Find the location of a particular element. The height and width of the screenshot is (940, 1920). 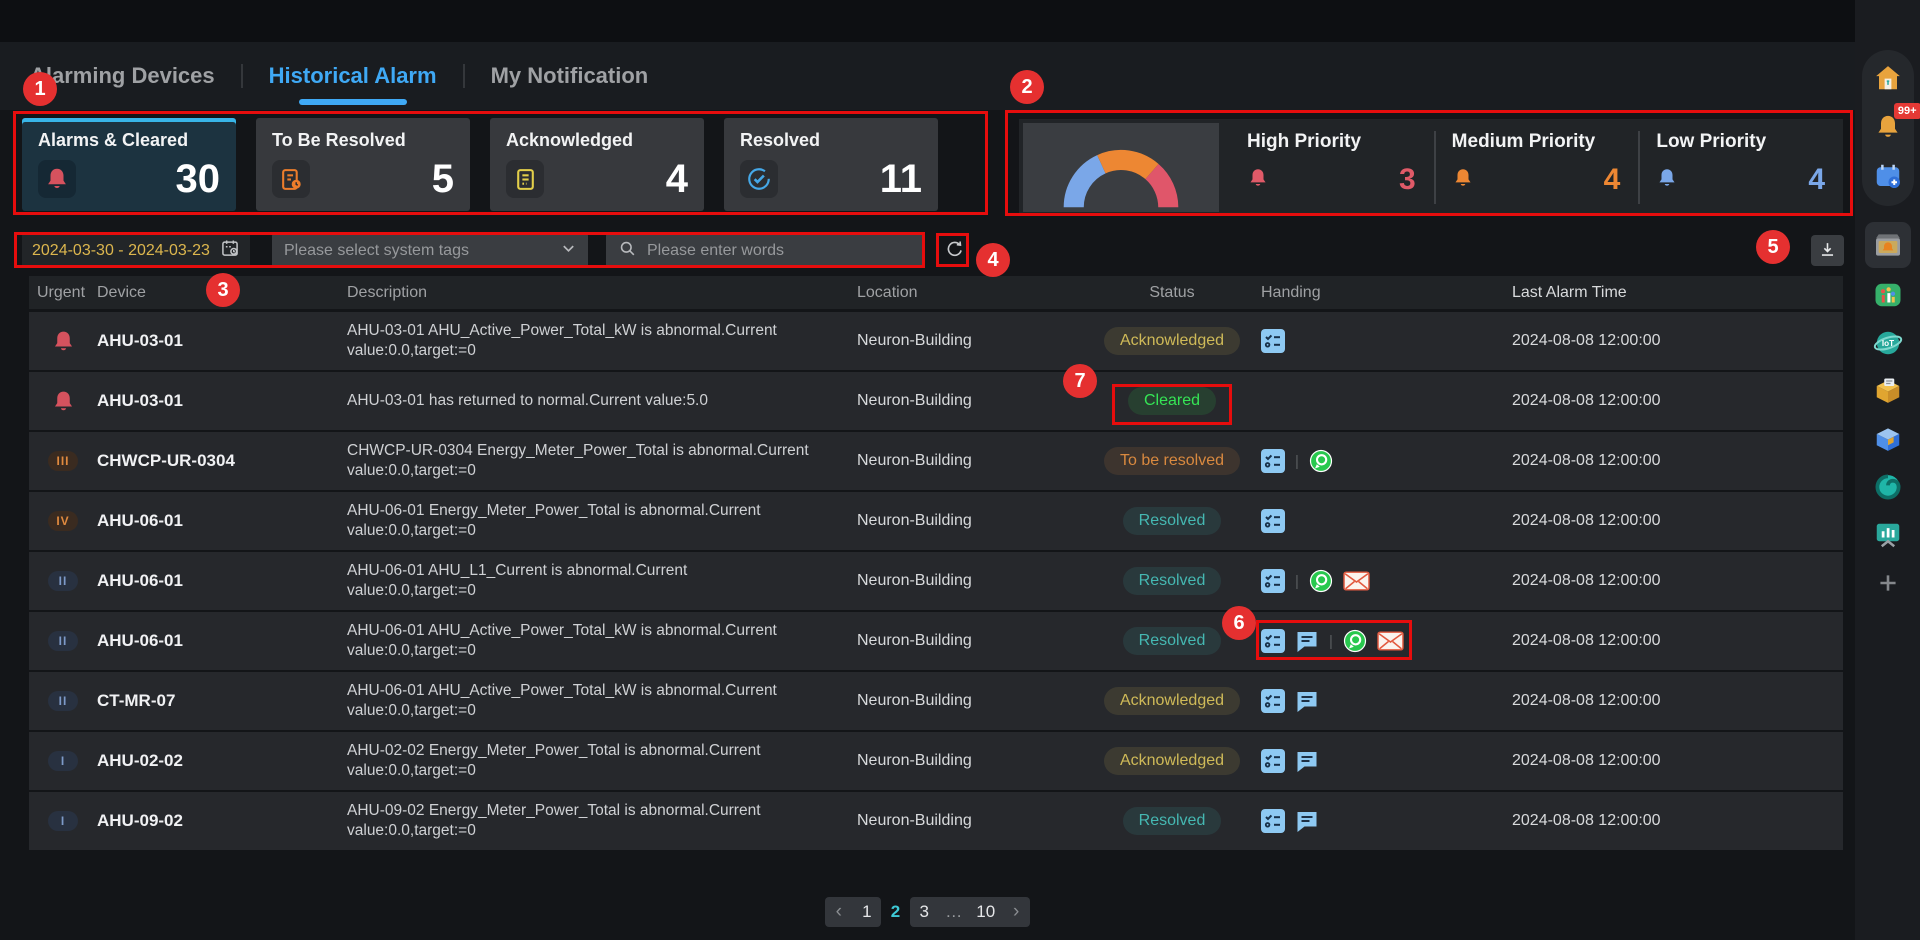

urgent-bell-icon is located at coordinates (63, 401).